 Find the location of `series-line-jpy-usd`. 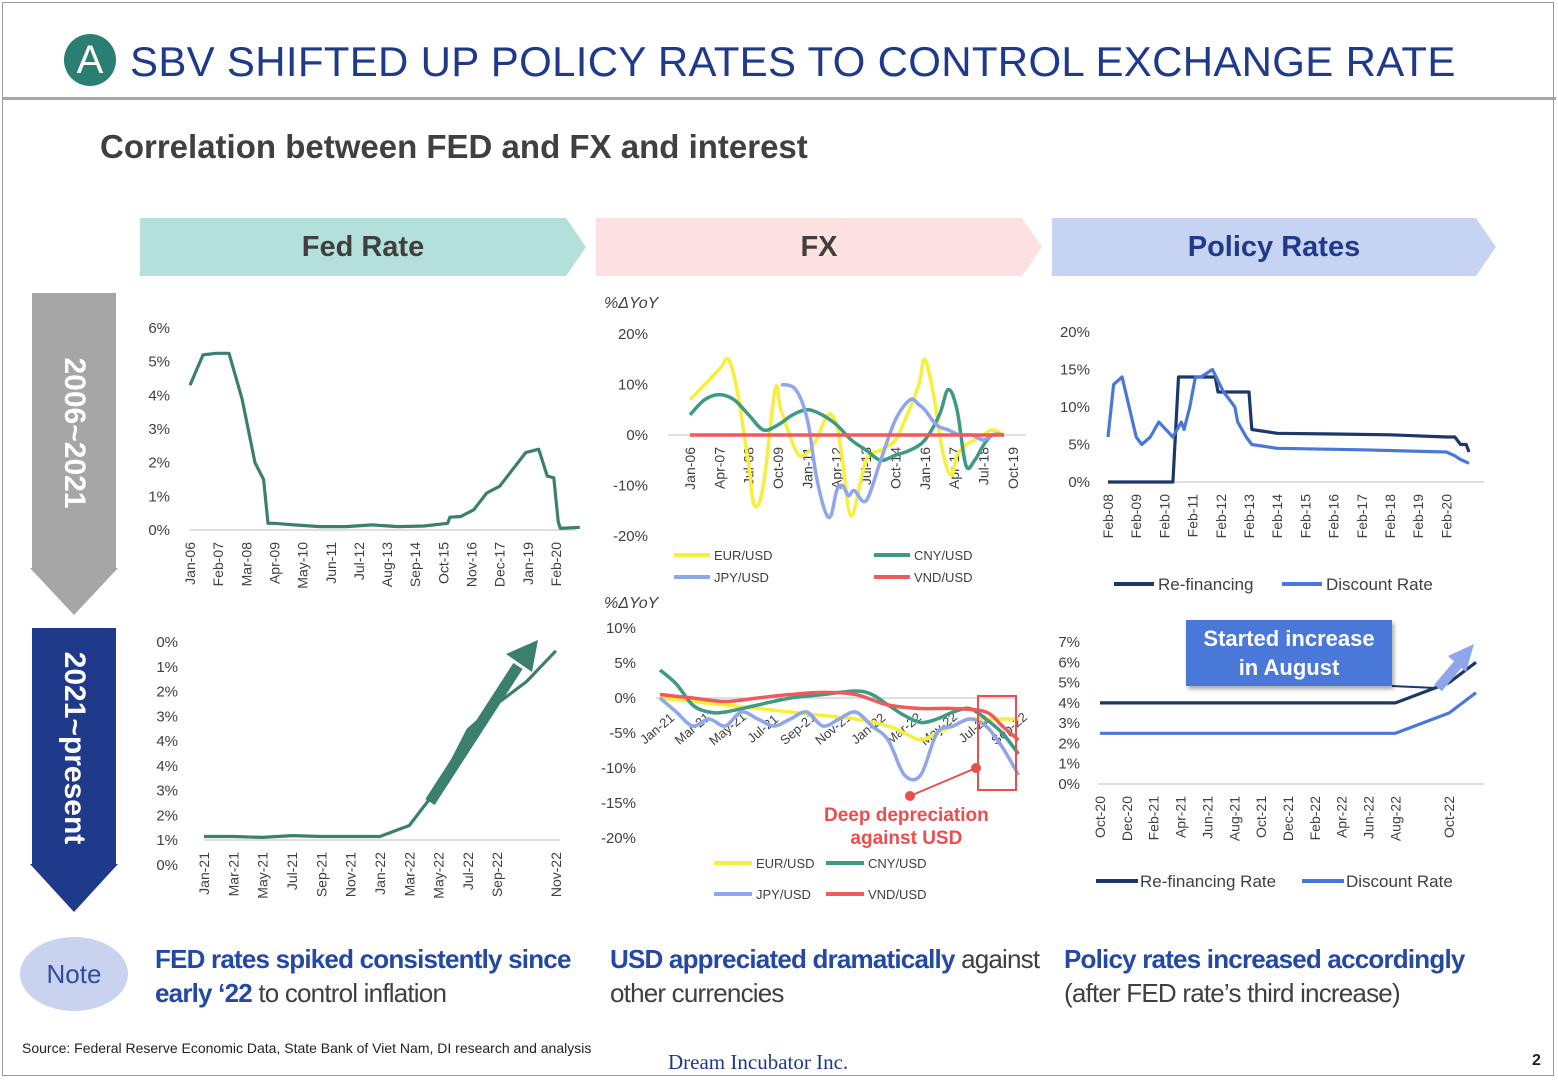

series-line-jpy-usd is located at coordinates (839, 739).